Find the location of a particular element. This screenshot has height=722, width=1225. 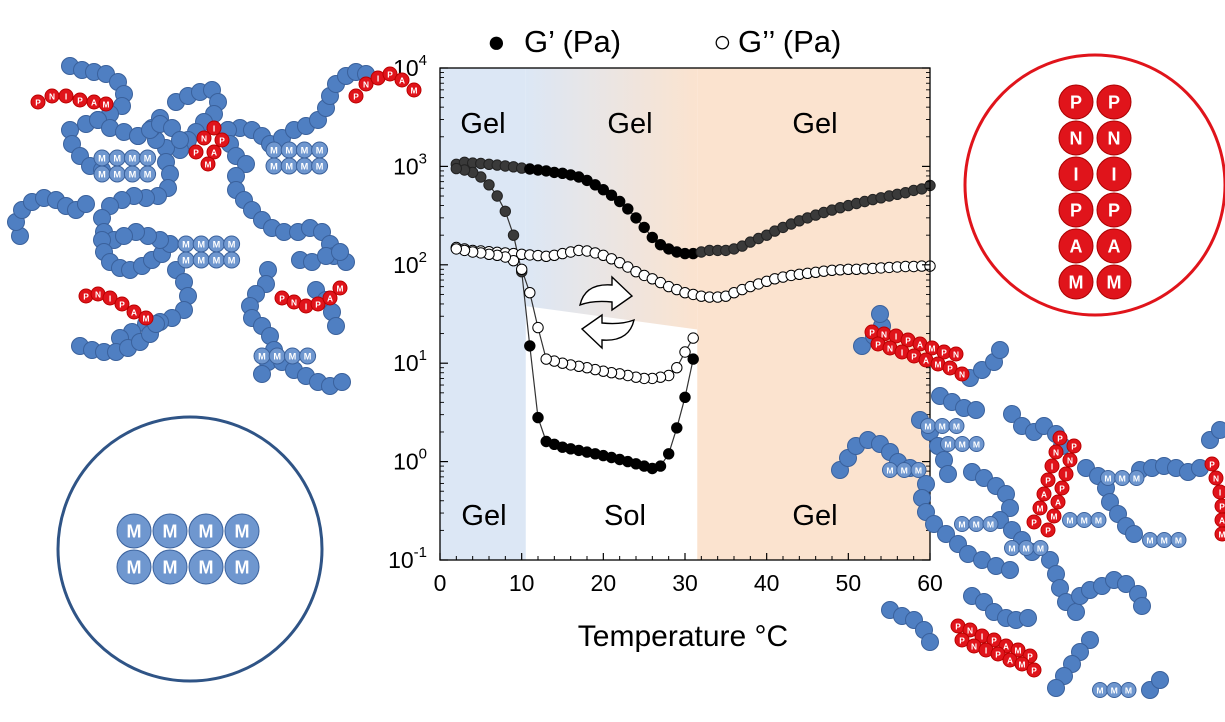

cold-gel-zone is located at coordinates (483, 314).